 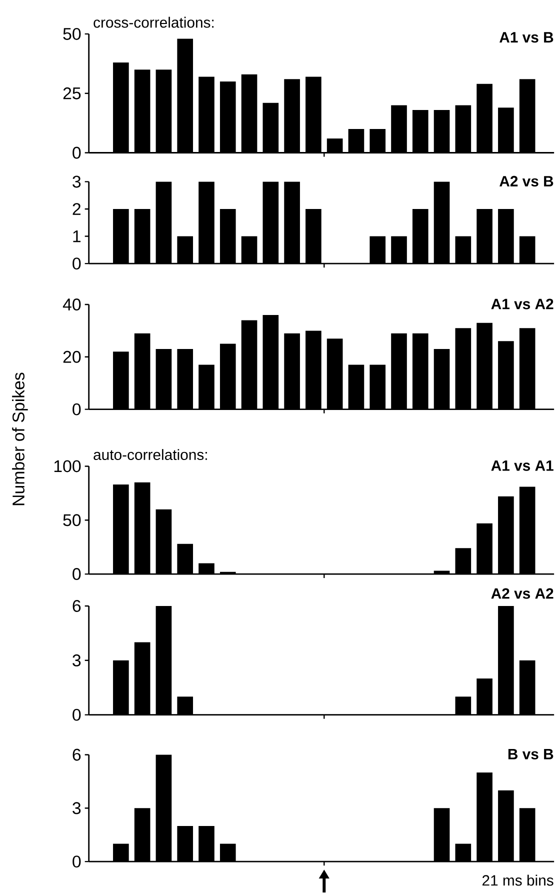 What do you see at coordinates (76, 209) in the screenshot?
I see `y-tick-label: 2` at bounding box center [76, 209].